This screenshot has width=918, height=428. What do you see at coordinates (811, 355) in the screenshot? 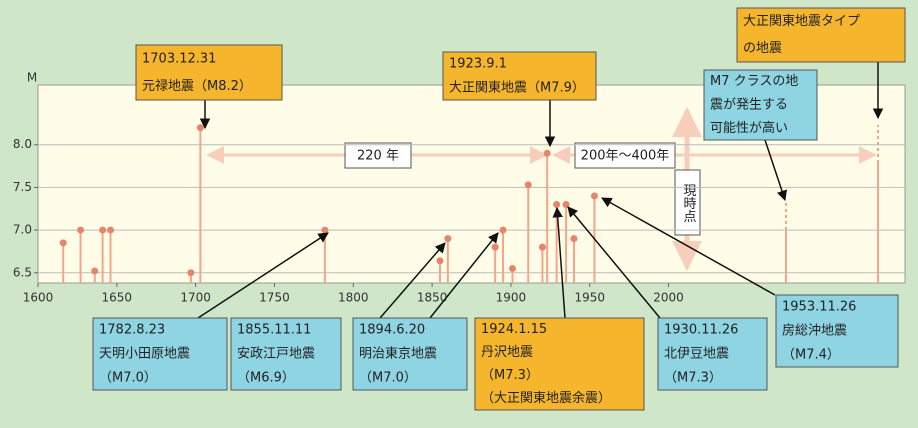
I see `callout-text: （M7.4）` at bounding box center [811, 355].